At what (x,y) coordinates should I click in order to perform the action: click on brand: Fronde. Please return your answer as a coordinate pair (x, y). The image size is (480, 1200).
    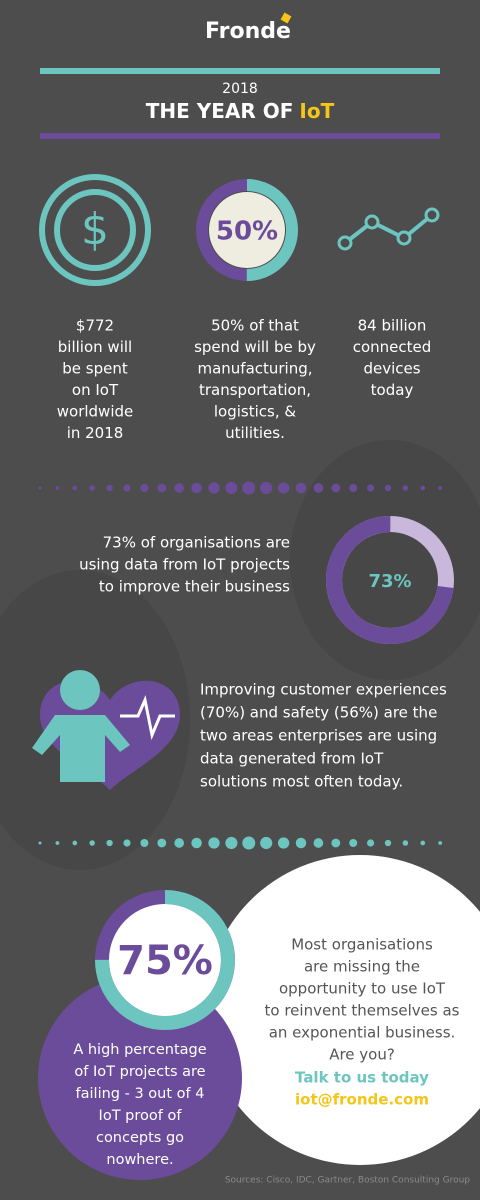
    Looking at the image, I should click on (248, 31).